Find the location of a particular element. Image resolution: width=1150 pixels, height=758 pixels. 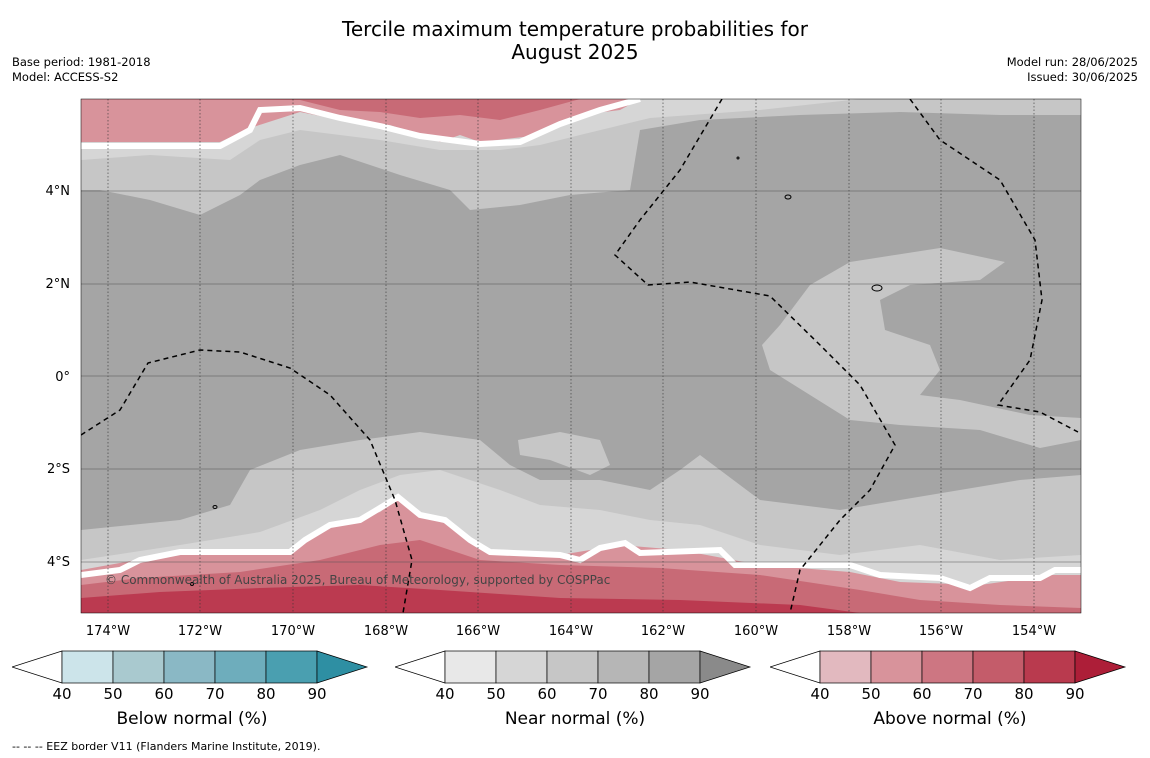

longitude-label: 174°W is located at coordinates (108, 631).